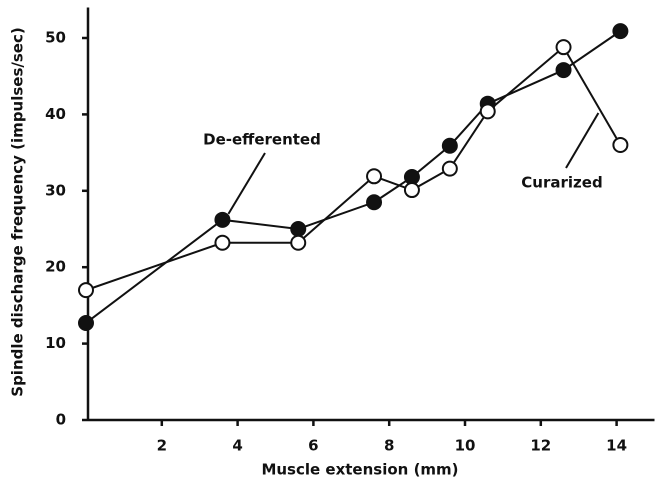  What do you see at coordinates (616, 446) in the screenshot?
I see `x-tick-label: 14` at bounding box center [616, 446].